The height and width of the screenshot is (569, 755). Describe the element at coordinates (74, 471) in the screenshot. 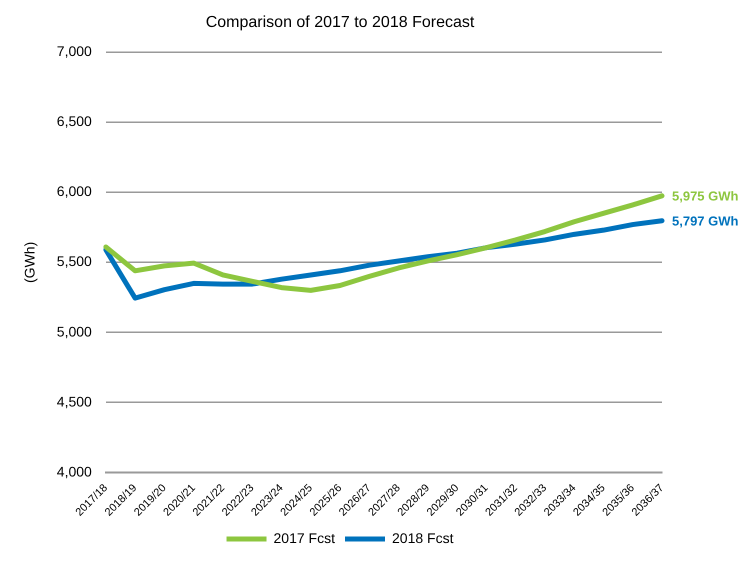

I see `y-tick-label: 4,000` at that location.